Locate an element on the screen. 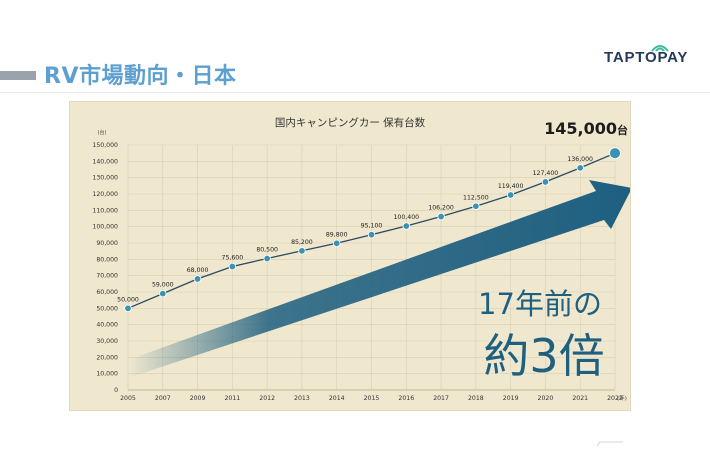 The height and width of the screenshot is (474, 710). y-tick-label: 110,000 is located at coordinates (105, 210).